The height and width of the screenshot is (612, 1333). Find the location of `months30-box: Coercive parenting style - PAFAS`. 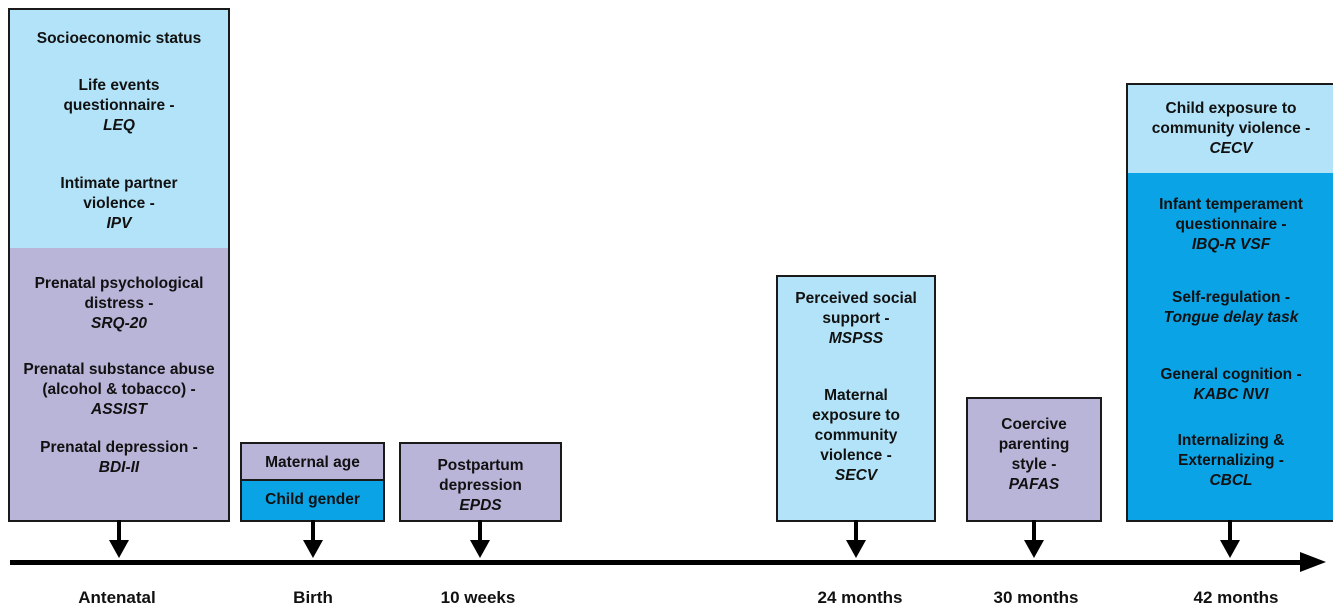

months30-box: Coercive parenting style - PAFAS is located at coordinates (1034, 459).